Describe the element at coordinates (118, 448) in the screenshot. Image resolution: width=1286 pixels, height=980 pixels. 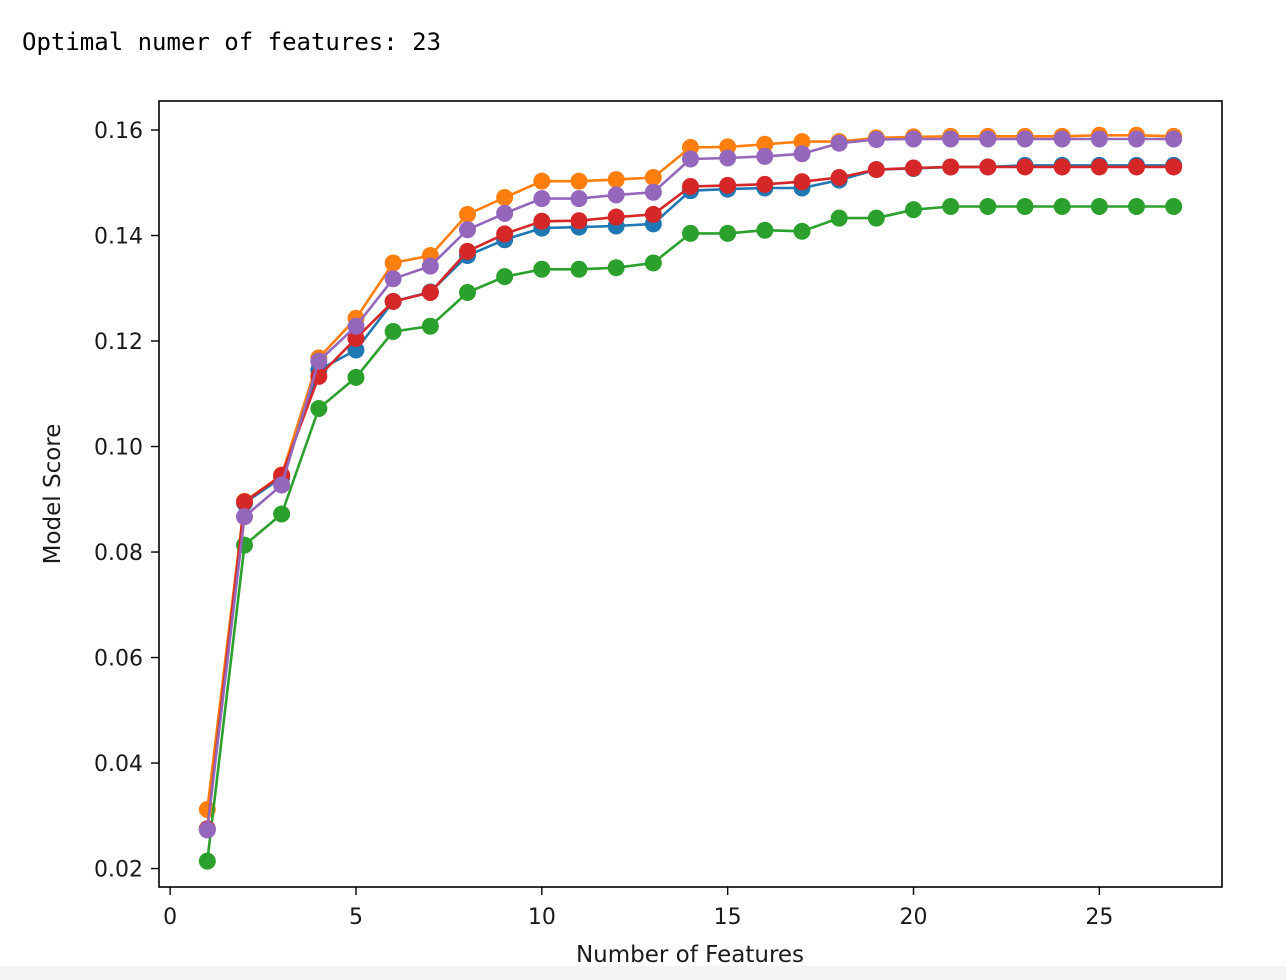
I see `y-tick-label: 0.10` at that location.